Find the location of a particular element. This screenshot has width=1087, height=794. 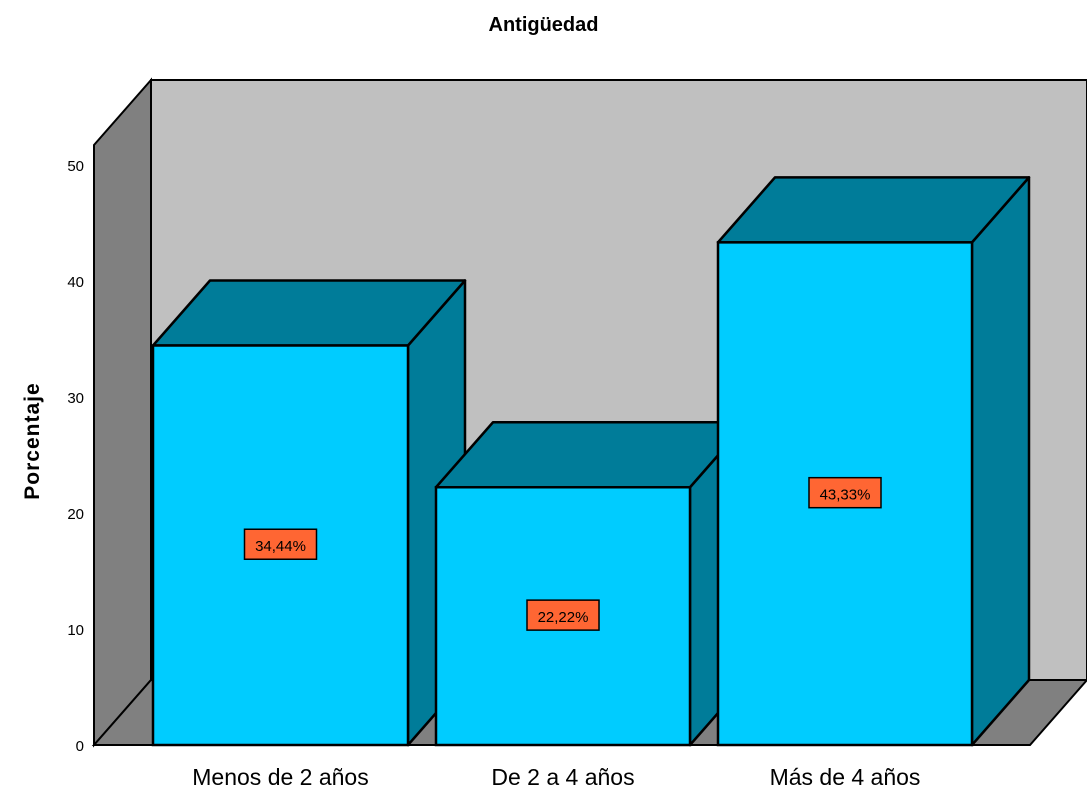

bar-top is located at coordinates (309, 313).